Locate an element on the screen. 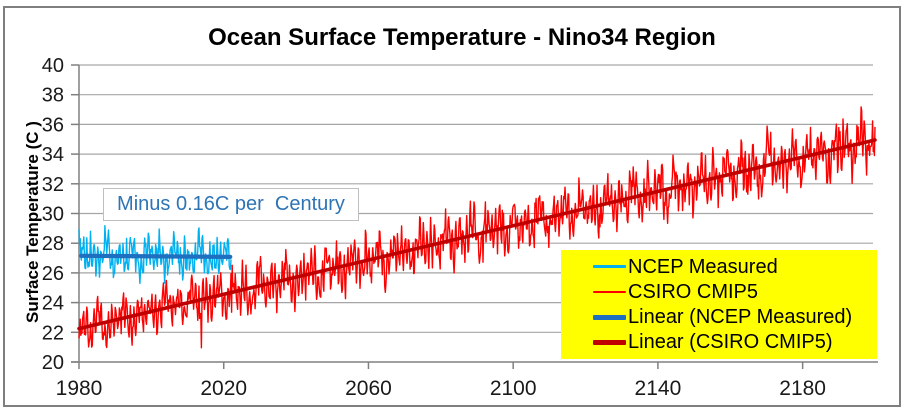  y-tick-label: 36 is located at coordinates (53, 125).